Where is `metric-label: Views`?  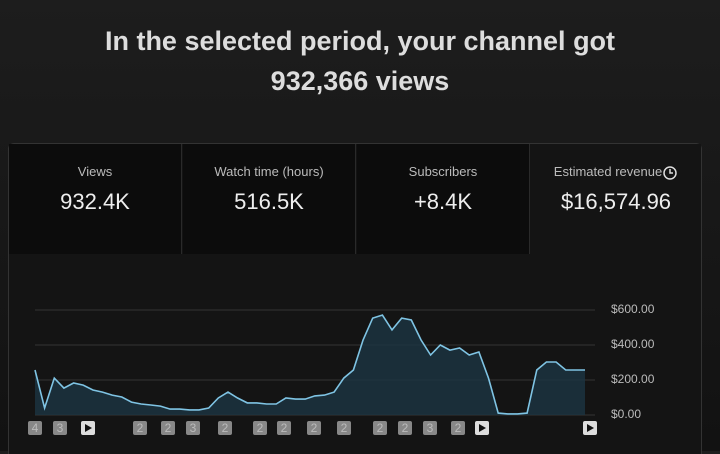 metric-label: Views is located at coordinates (95, 171).